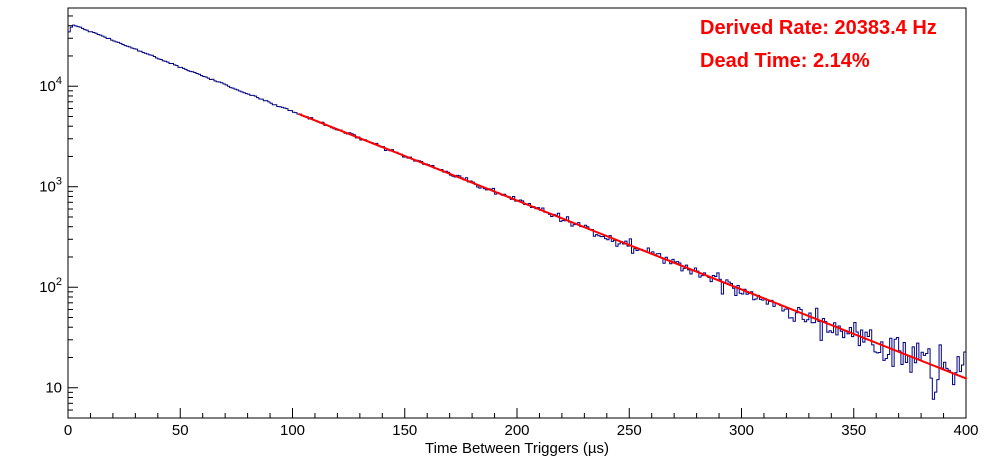 The height and width of the screenshot is (472, 996). What do you see at coordinates (516, 430) in the screenshot?
I see `x-tick-label: 200` at bounding box center [516, 430].